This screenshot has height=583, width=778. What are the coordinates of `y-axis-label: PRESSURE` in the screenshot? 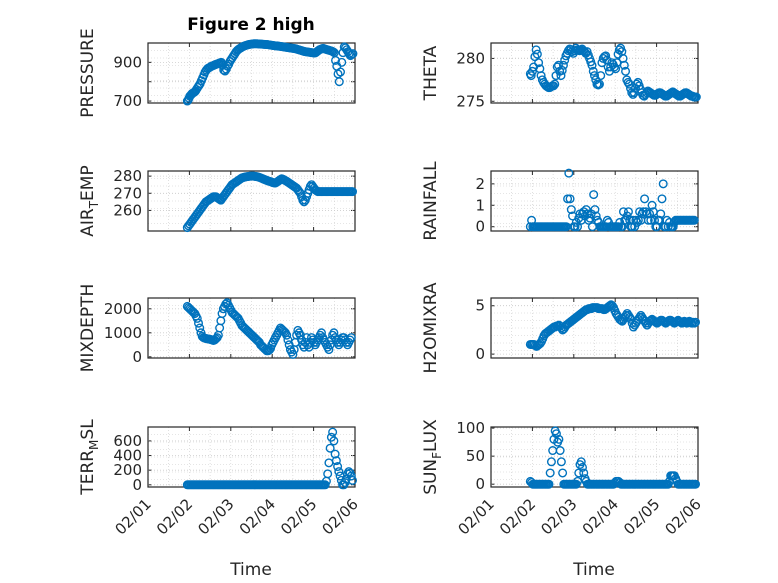 It's located at (88, 72).